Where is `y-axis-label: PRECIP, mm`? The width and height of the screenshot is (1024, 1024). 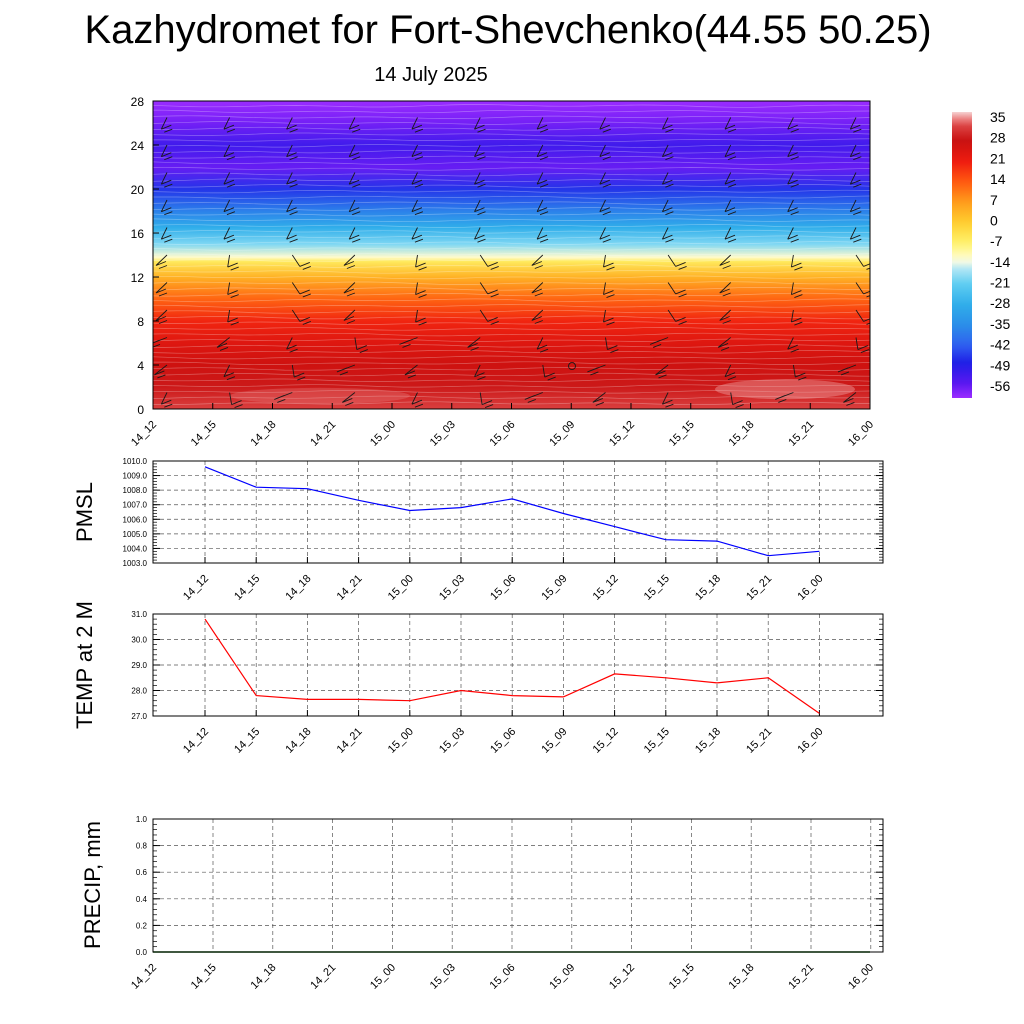
y-axis-label: PRECIP, mm is located at coordinates (92, 885).